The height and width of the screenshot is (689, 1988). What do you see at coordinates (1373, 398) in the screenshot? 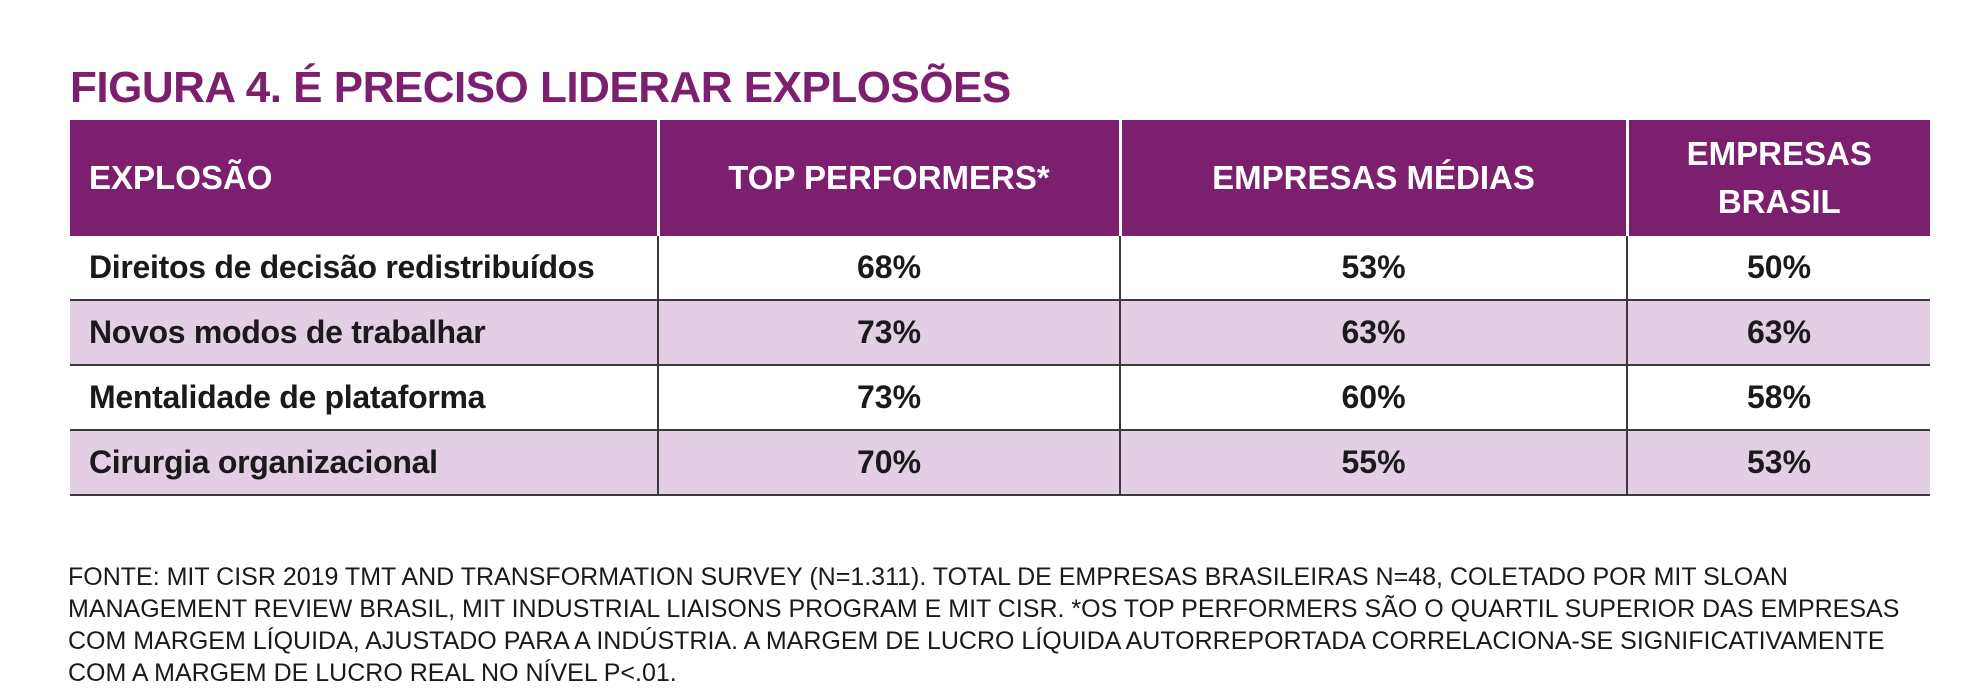
I see `cell-empresas-medias: 60%` at bounding box center [1373, 398].